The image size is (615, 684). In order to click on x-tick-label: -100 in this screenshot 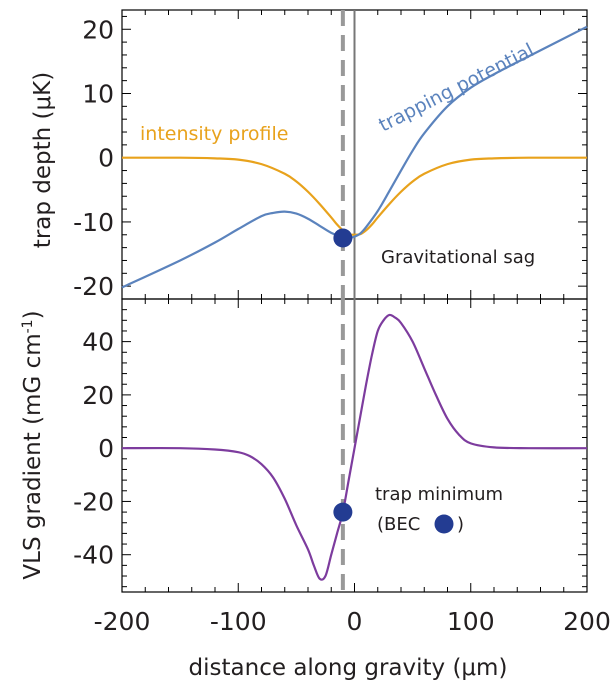, I will do `click(238, 621)`.